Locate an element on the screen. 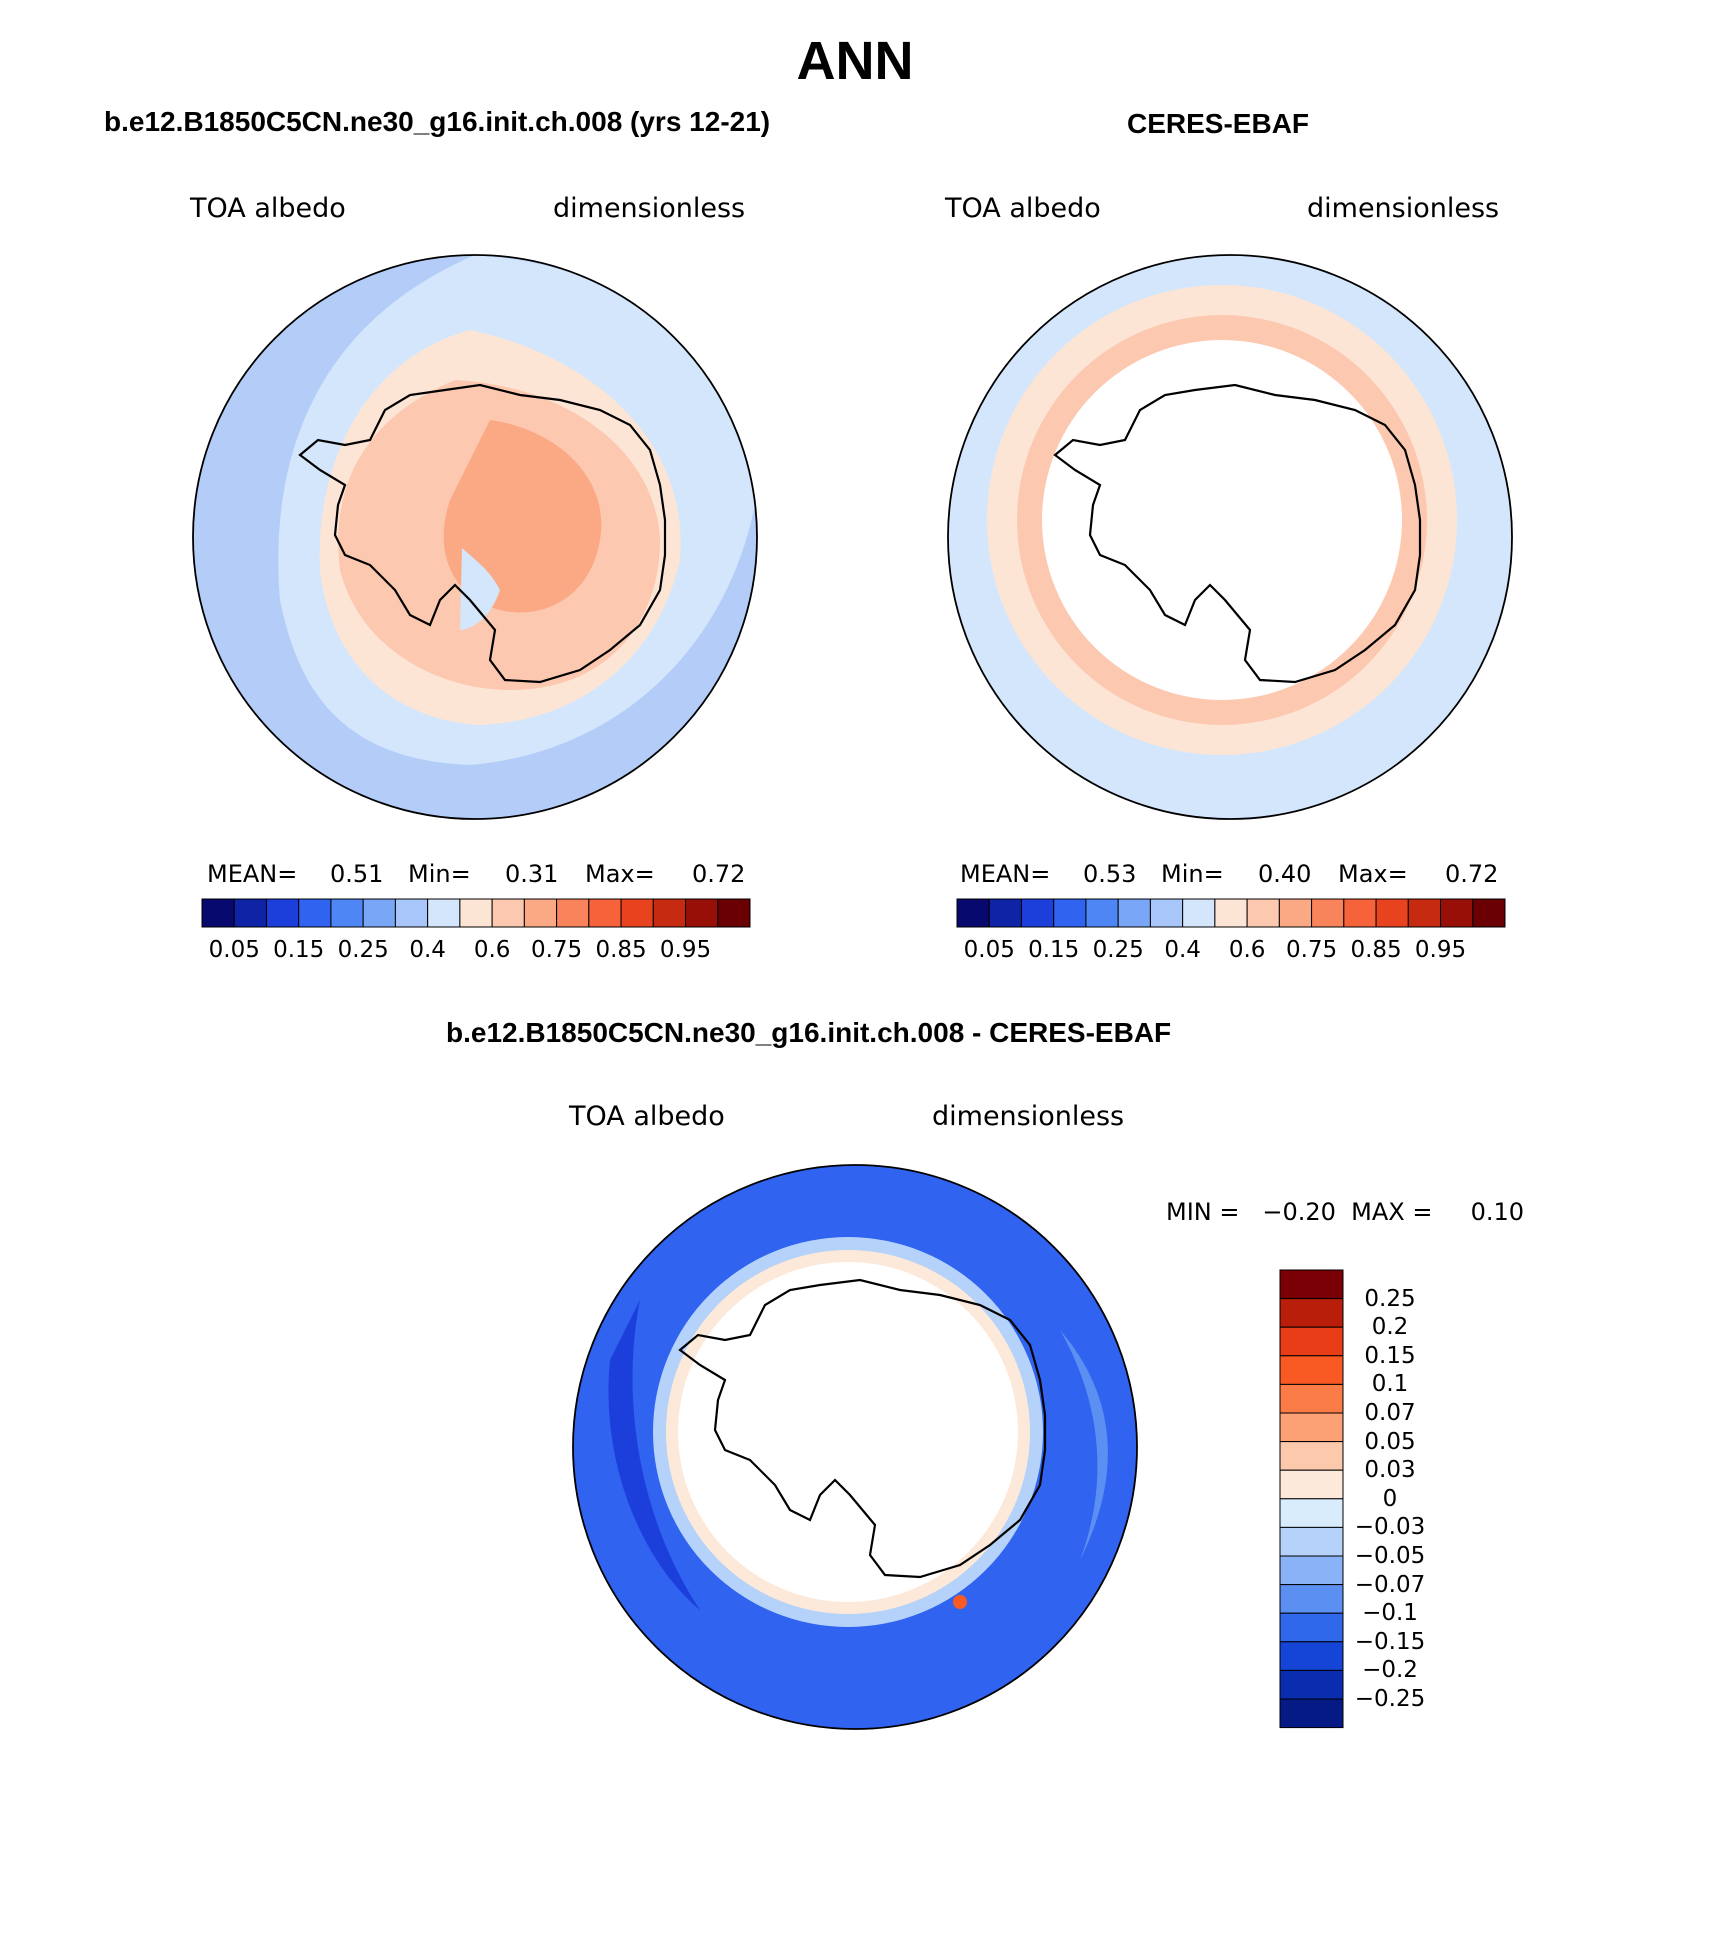  diff-antarctica-coastline is located at coordinates (862, 1428).